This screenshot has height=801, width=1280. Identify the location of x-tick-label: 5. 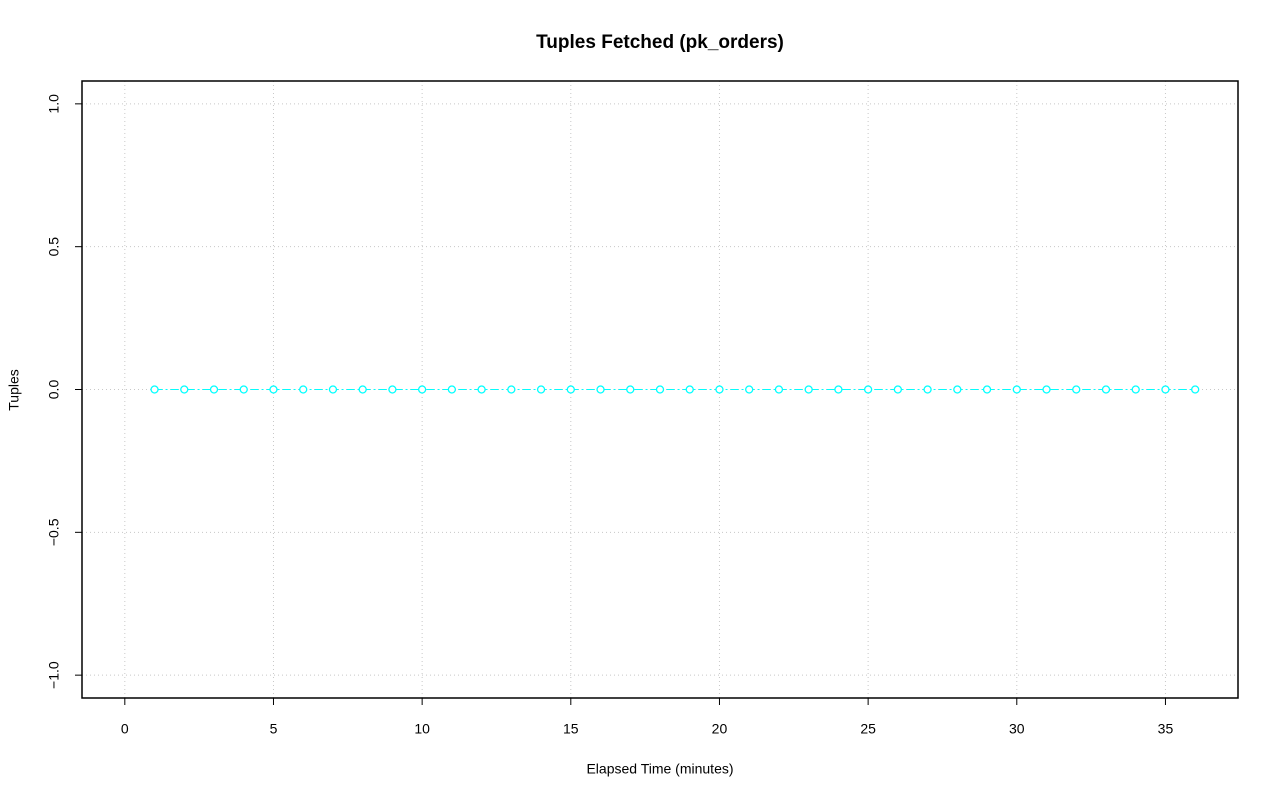
(274, 729).